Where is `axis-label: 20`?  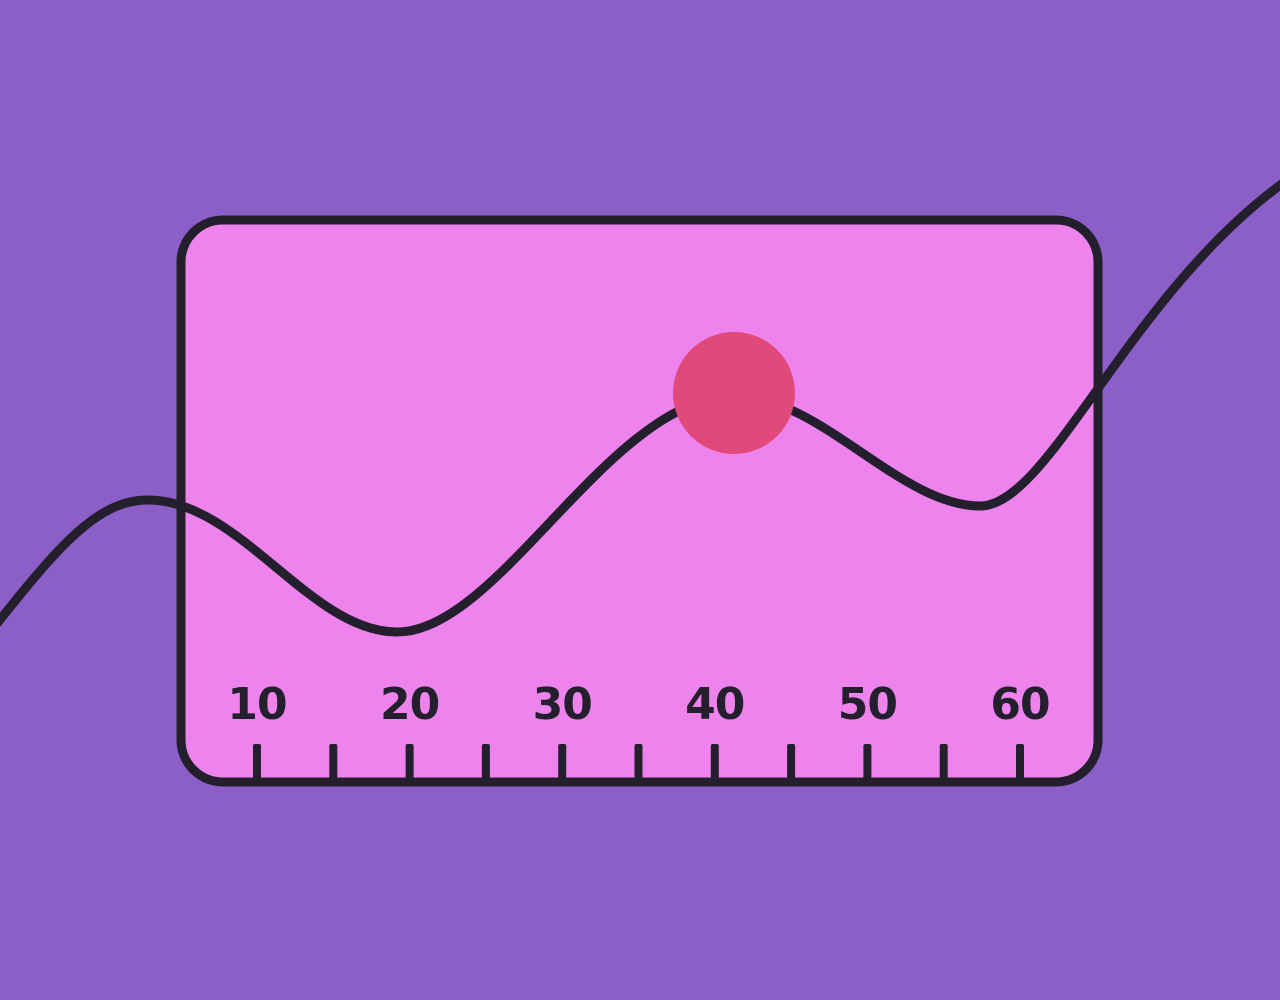 axis-label: 20 is located at coordinates (409, 704).